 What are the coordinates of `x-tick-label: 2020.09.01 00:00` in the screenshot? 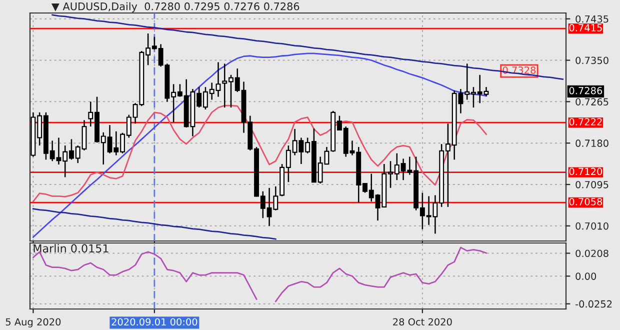 It's located at (155, 322).